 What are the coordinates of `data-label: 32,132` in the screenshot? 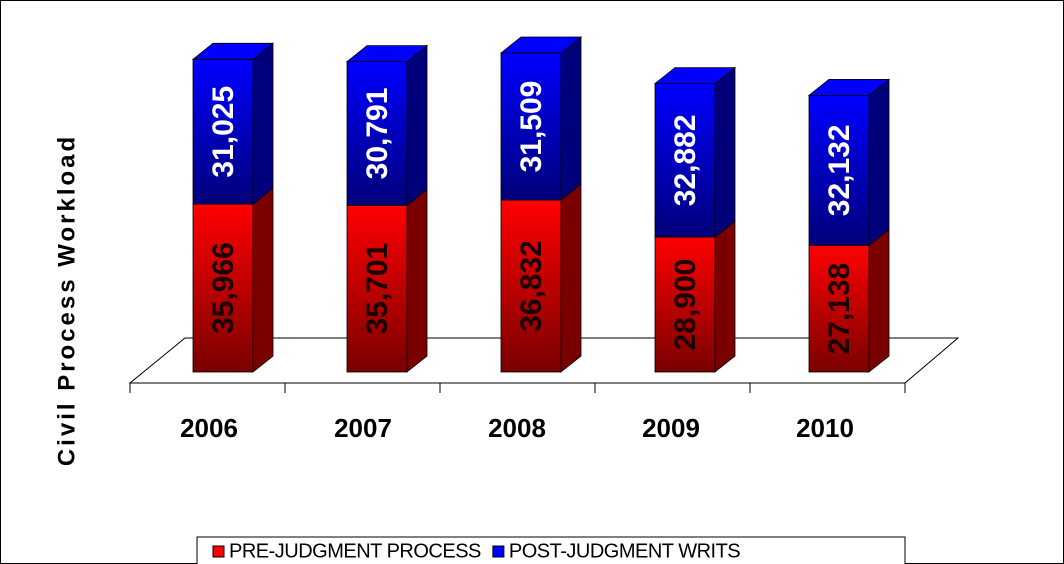 It's located at (839, 170).